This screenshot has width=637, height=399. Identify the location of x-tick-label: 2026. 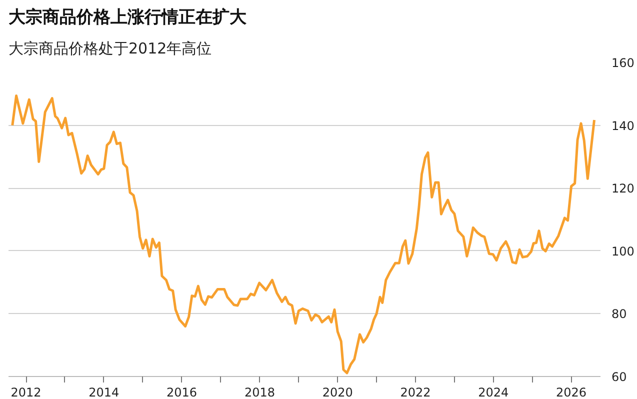
(571, 392).